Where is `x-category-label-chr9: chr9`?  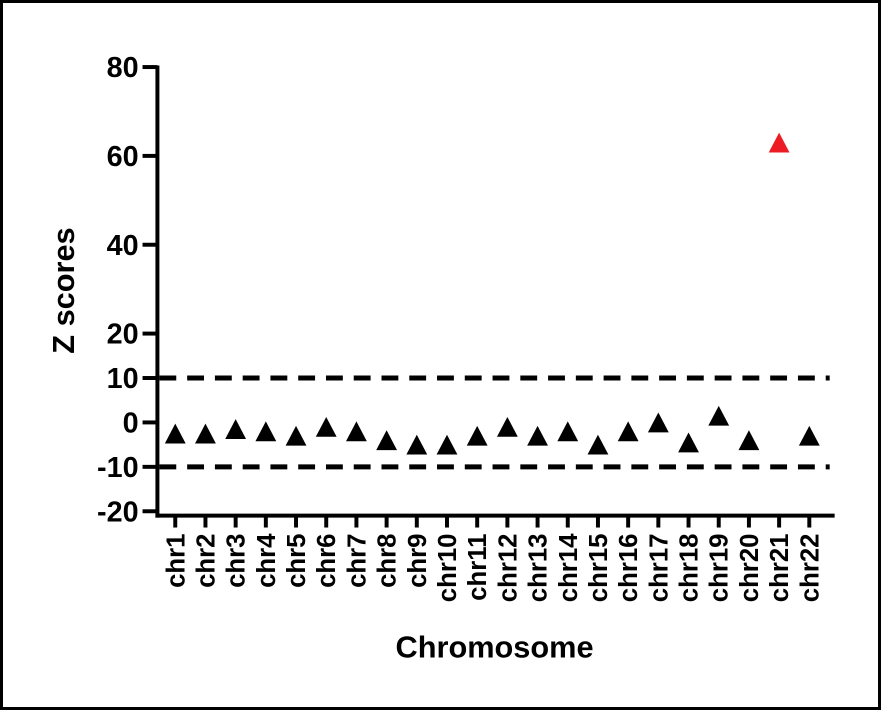 x-category-label-chr9: chr9 is located at coordinates (418, 560).